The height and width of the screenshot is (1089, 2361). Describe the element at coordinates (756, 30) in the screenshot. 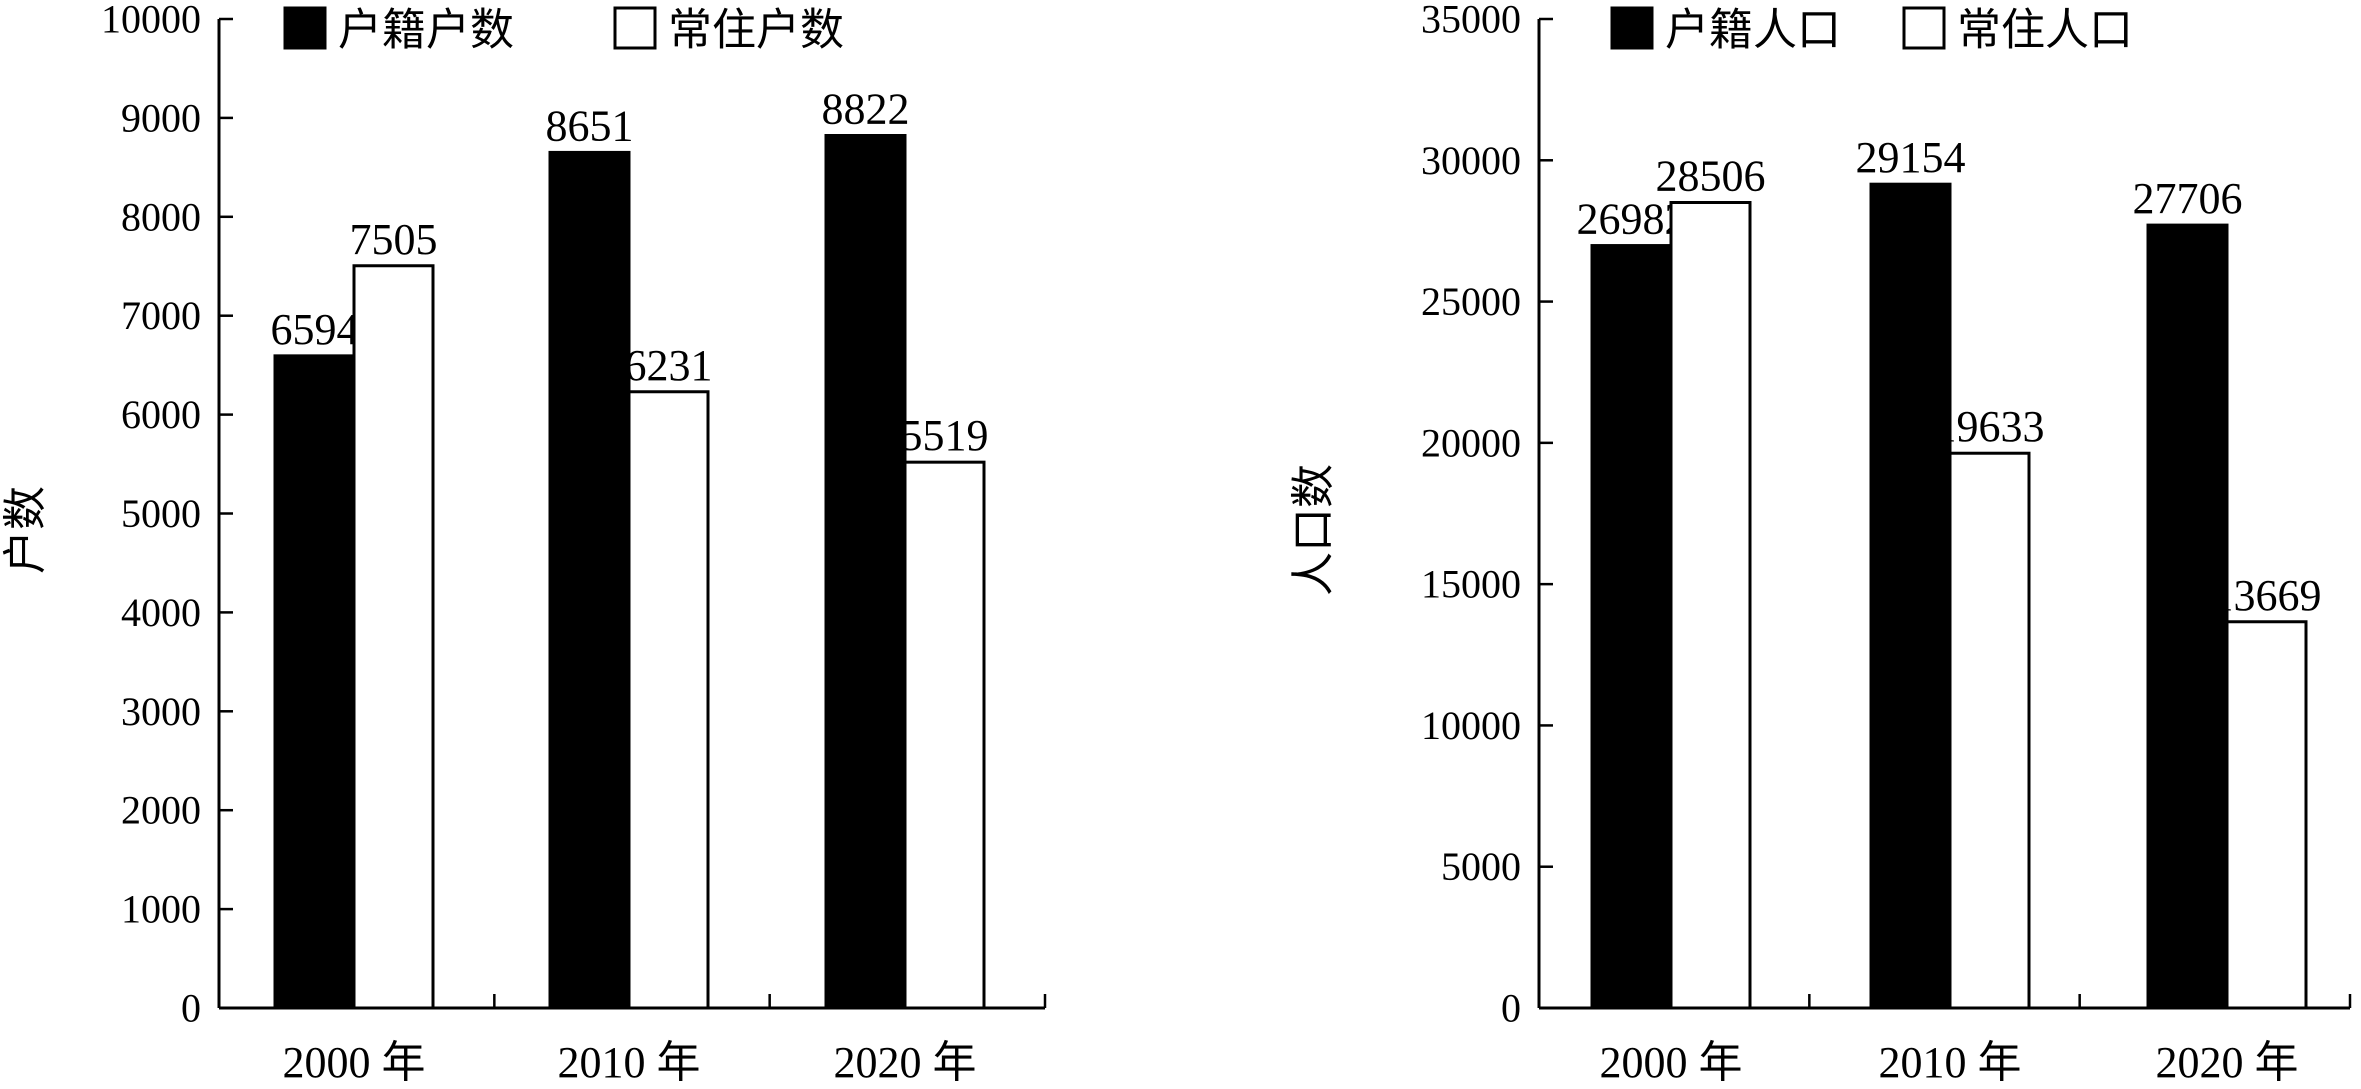

I see `legend-label: 常住户数` at that location.